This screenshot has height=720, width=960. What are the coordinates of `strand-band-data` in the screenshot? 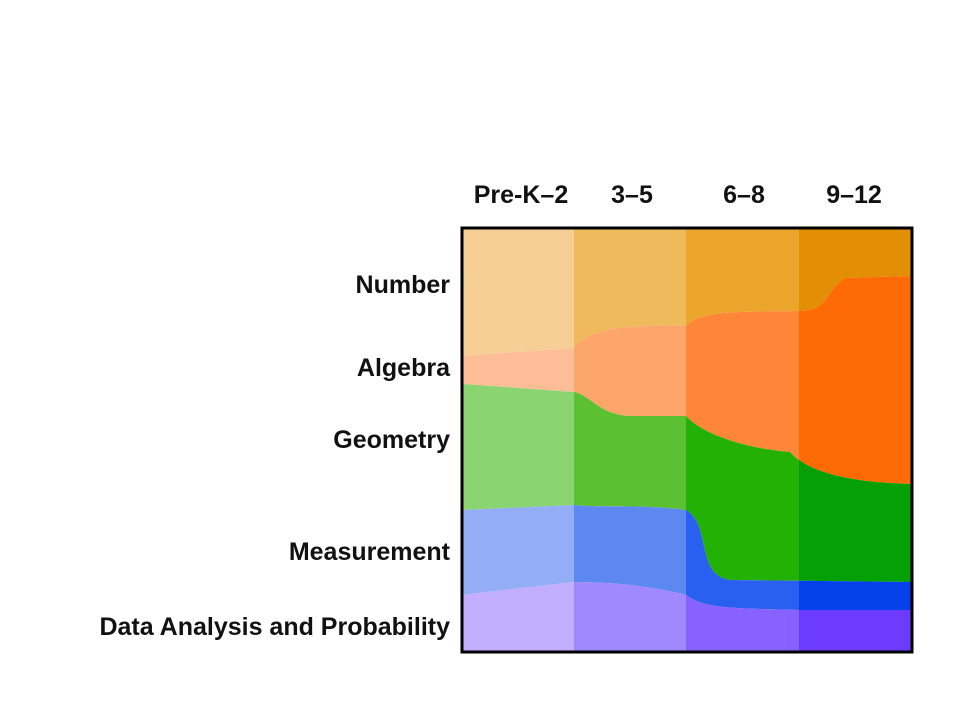 It's located at (687, 617).